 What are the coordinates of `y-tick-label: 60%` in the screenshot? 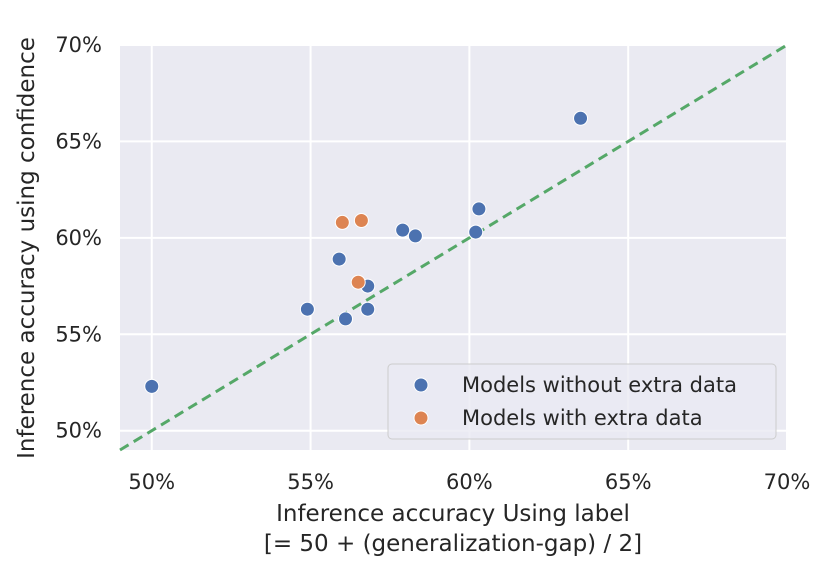 It's located at (78, 238).